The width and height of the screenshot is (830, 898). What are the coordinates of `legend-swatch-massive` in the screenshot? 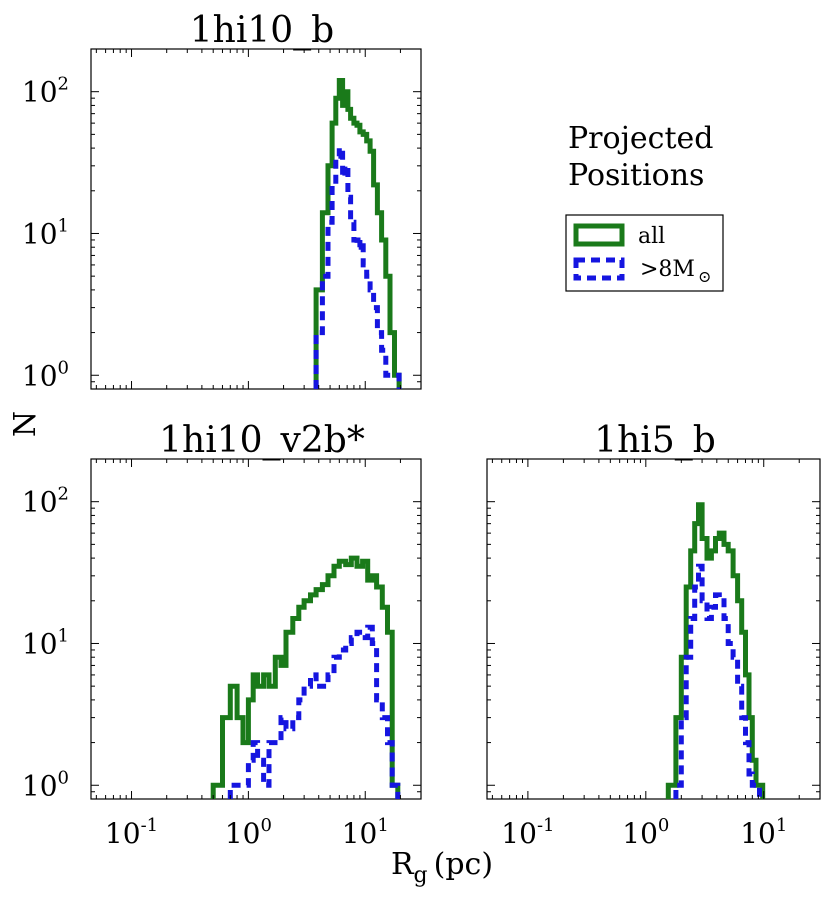 It's located at (599, 269).